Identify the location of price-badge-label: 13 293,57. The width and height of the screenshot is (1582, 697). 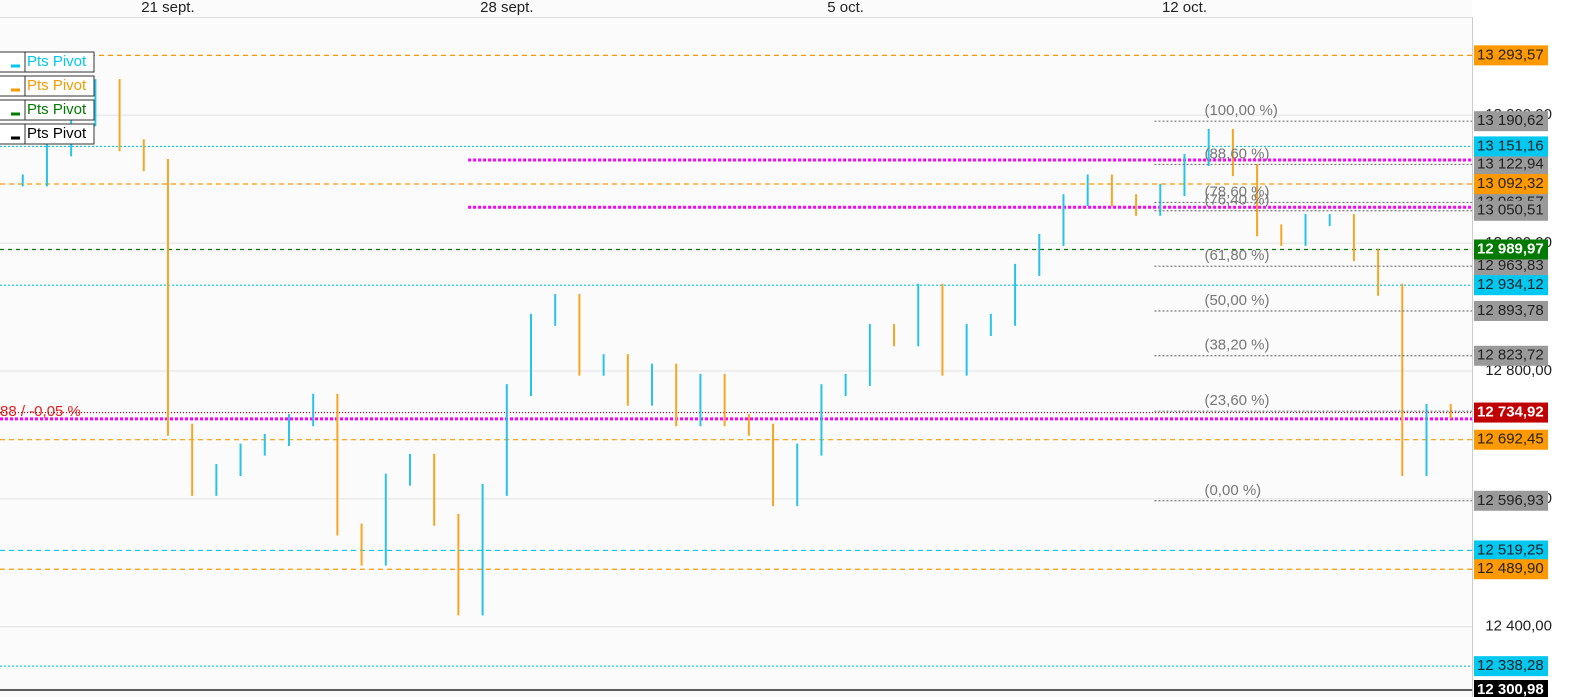
(1510, 54).